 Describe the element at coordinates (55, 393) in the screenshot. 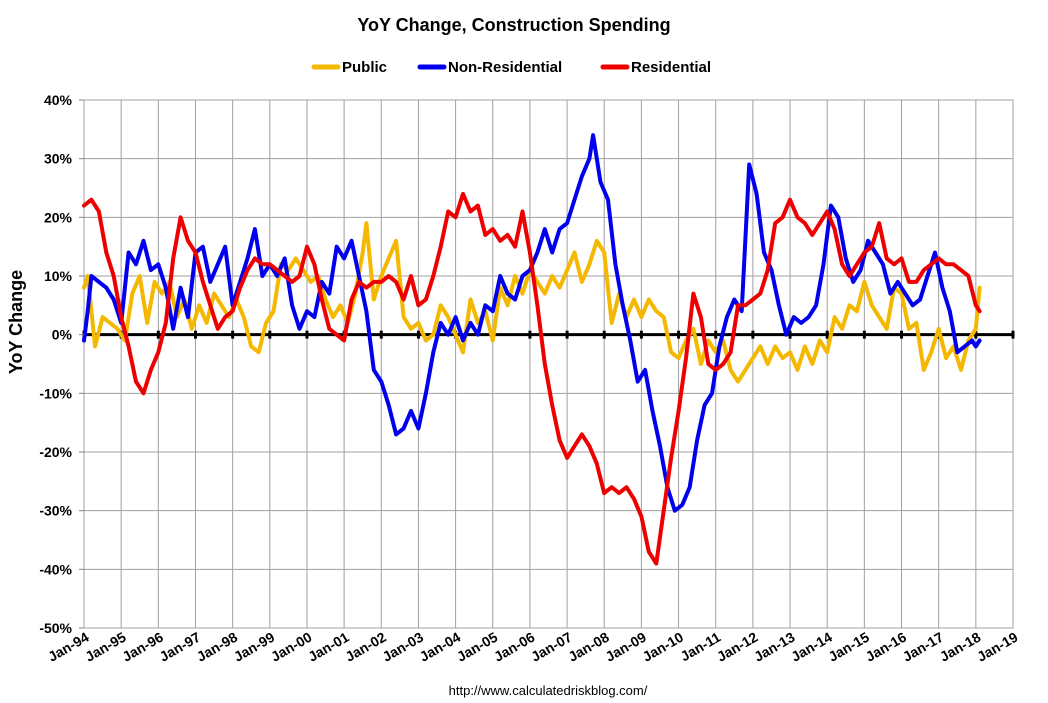

I see `y-tick-label: -10%` at that location.